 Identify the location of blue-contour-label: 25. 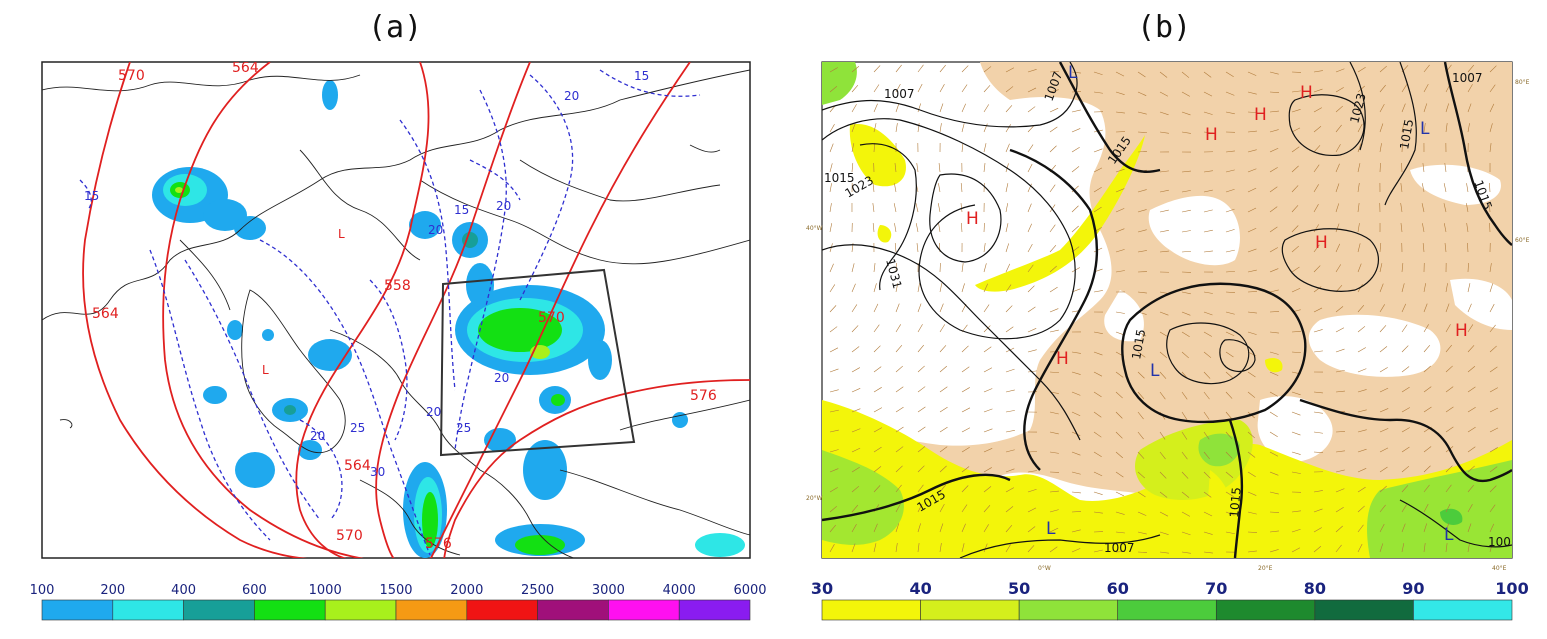
(463, 428).